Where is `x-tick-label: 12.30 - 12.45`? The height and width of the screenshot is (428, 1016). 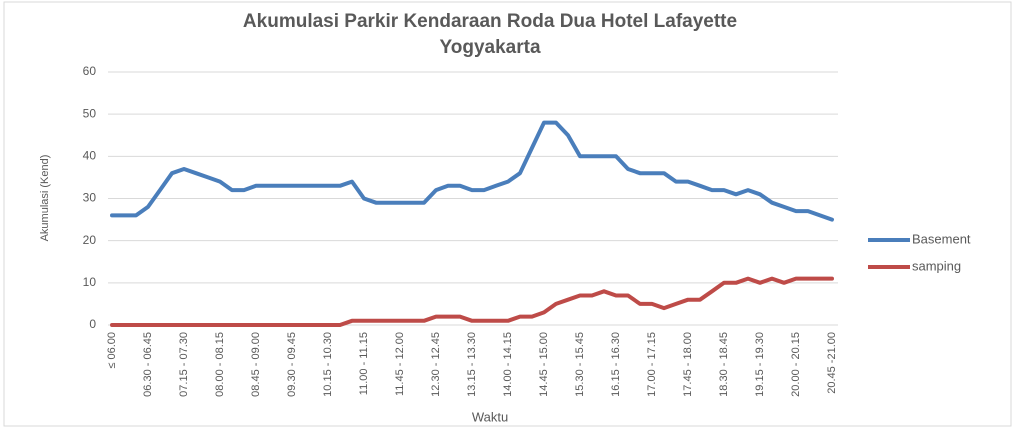
x-tick-label: 12.30 - 12.45 is located at coordinates (436, 364).